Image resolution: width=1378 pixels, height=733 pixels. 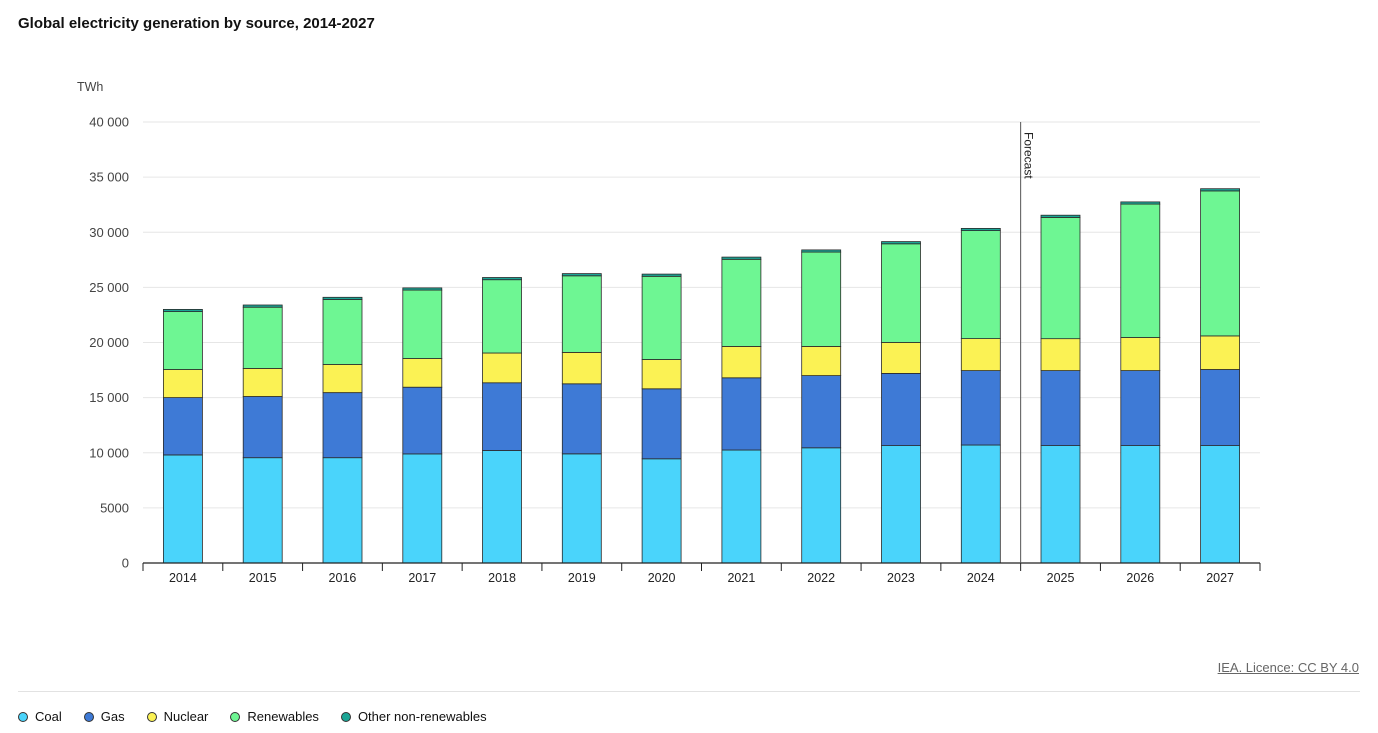 I want to click on y-tick-label: 5000, so click(x=114, y=507).